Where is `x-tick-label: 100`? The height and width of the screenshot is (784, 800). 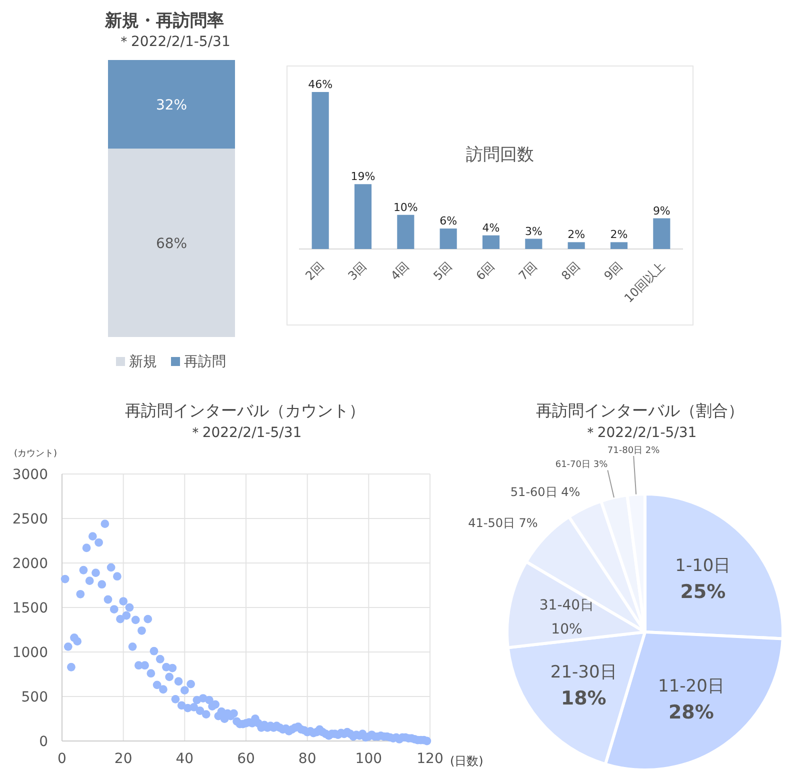
x-tick-label: 100 is located at coordinates (368, 759).